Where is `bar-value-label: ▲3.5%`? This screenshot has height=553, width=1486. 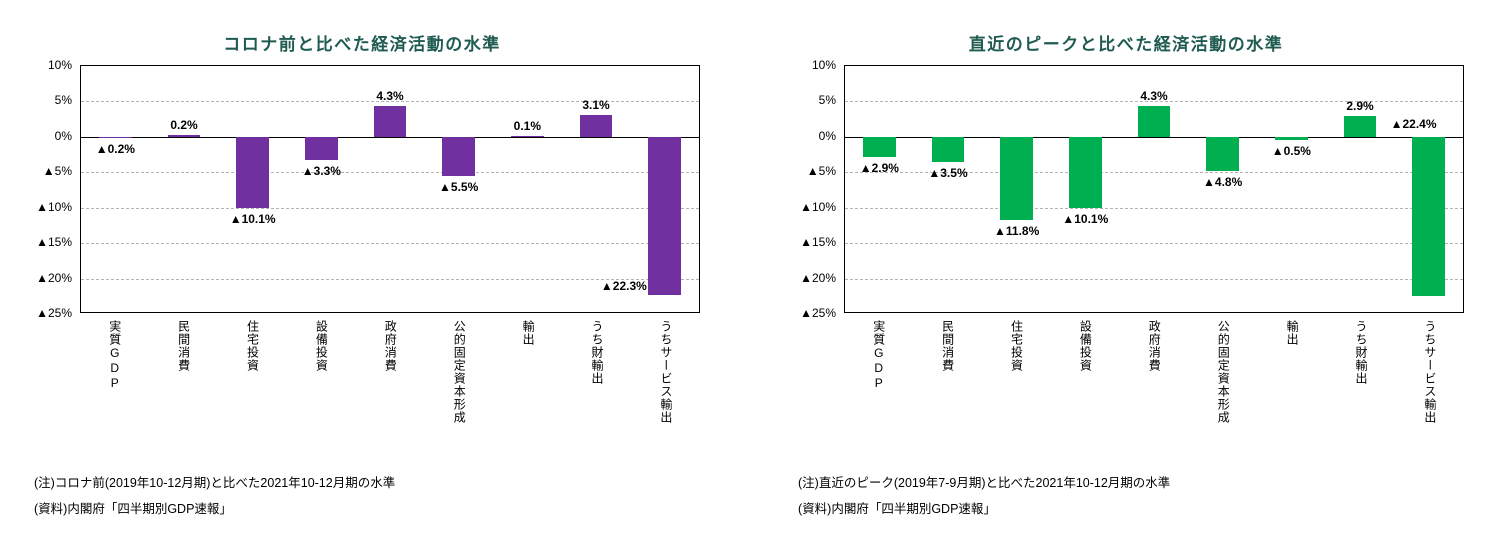
bar-value-label: ▲3.5% is located at coordinates (948, 172).